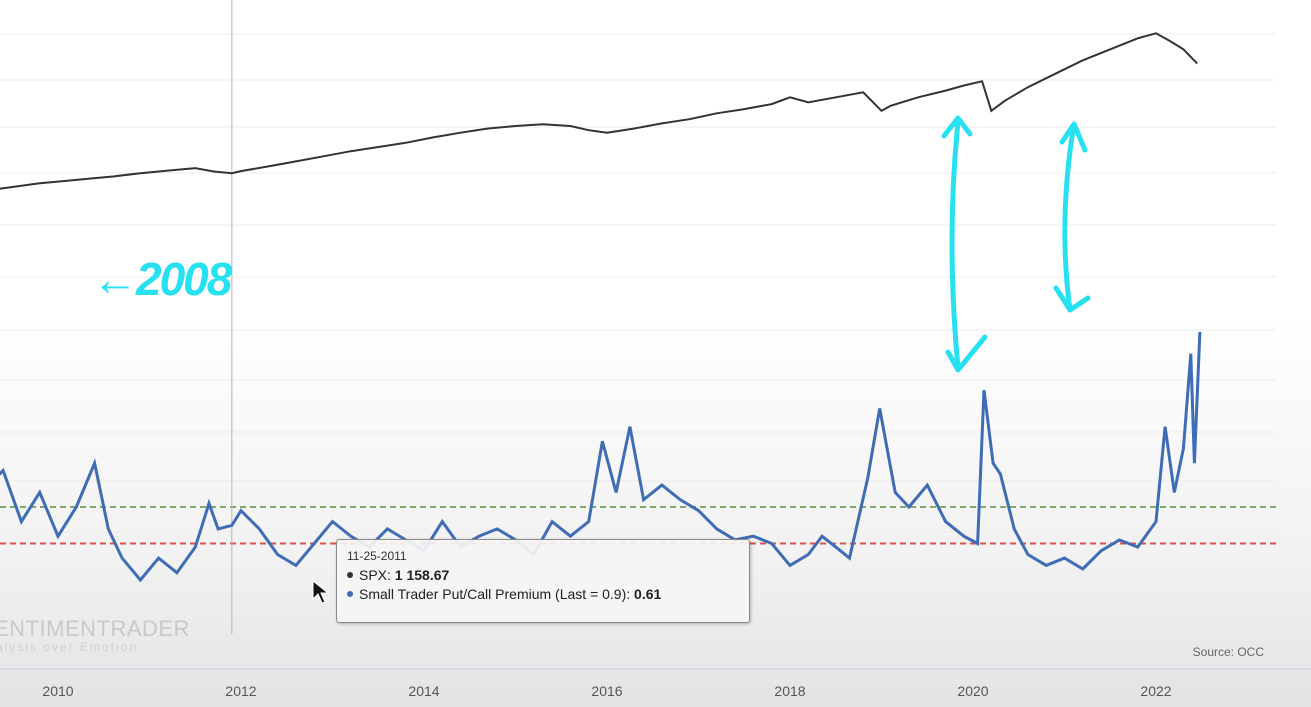 Image resolution: width=1311 pixels, height=707 pixels. What do you see at coordinates (95, 628) in the screenshot?
I see `watermark-brand: ENTIMENTRADER` at bounding box center [95, 628].